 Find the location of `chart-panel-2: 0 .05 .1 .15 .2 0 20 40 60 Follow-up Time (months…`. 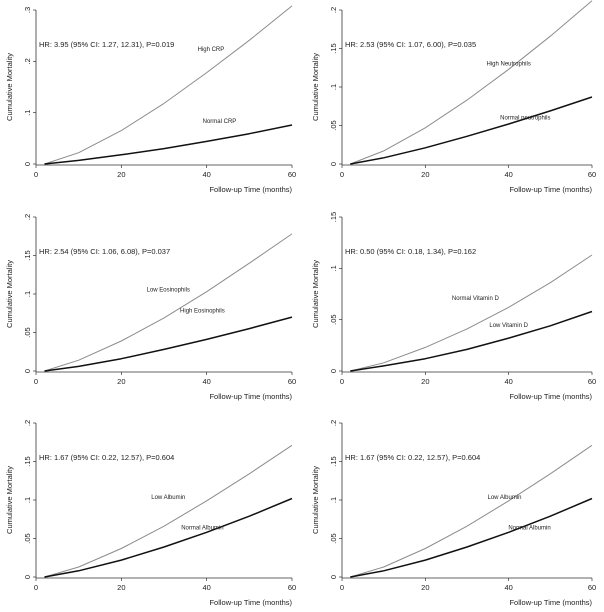

chart-panel-2: 0 .05 .1 .15 .2 0 20 40 60 Follow-up Time (months… is located at coordinates (453, 97).